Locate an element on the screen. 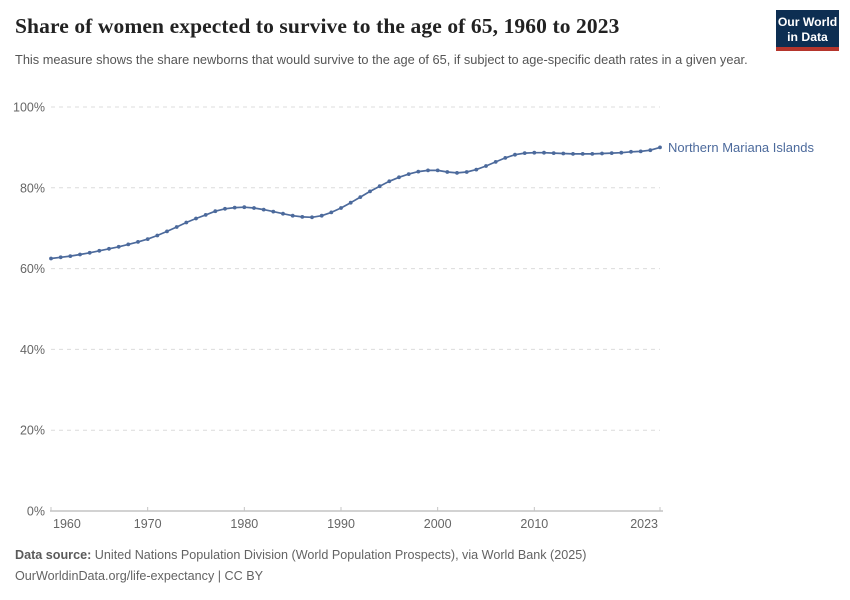 The height and width of the screenshot is (600, 850). x-tick-label: 1990 is located at coordinates (341, 524).